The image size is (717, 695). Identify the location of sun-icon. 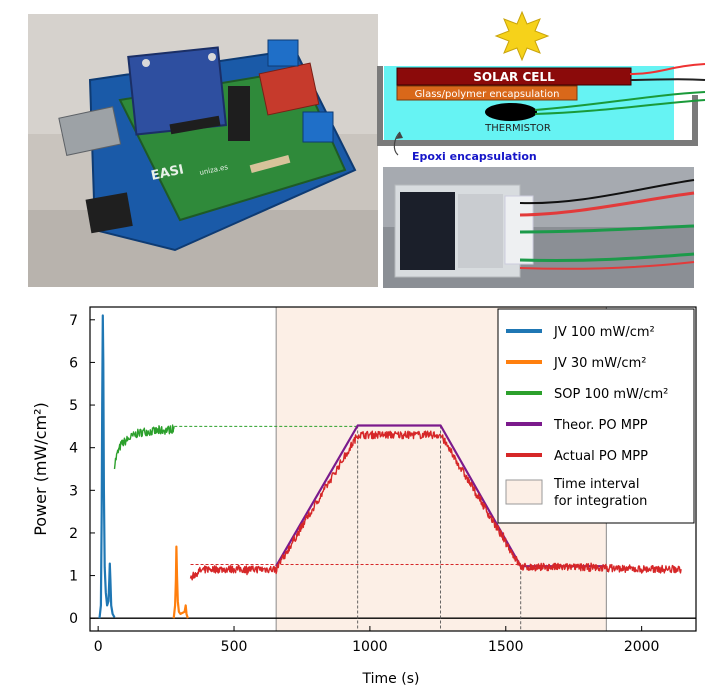
(522, 36).